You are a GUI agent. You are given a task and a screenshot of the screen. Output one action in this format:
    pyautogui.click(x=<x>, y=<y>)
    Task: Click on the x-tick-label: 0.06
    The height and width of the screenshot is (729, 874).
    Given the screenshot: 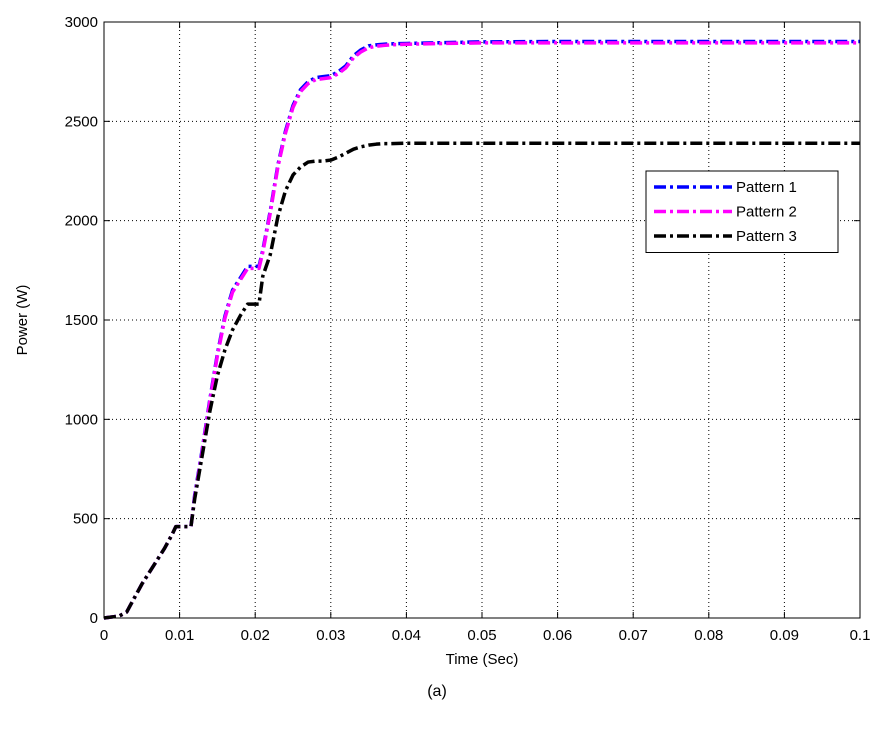 What is the action you would take?
    pyautogui.click(x=557, y=635)
    